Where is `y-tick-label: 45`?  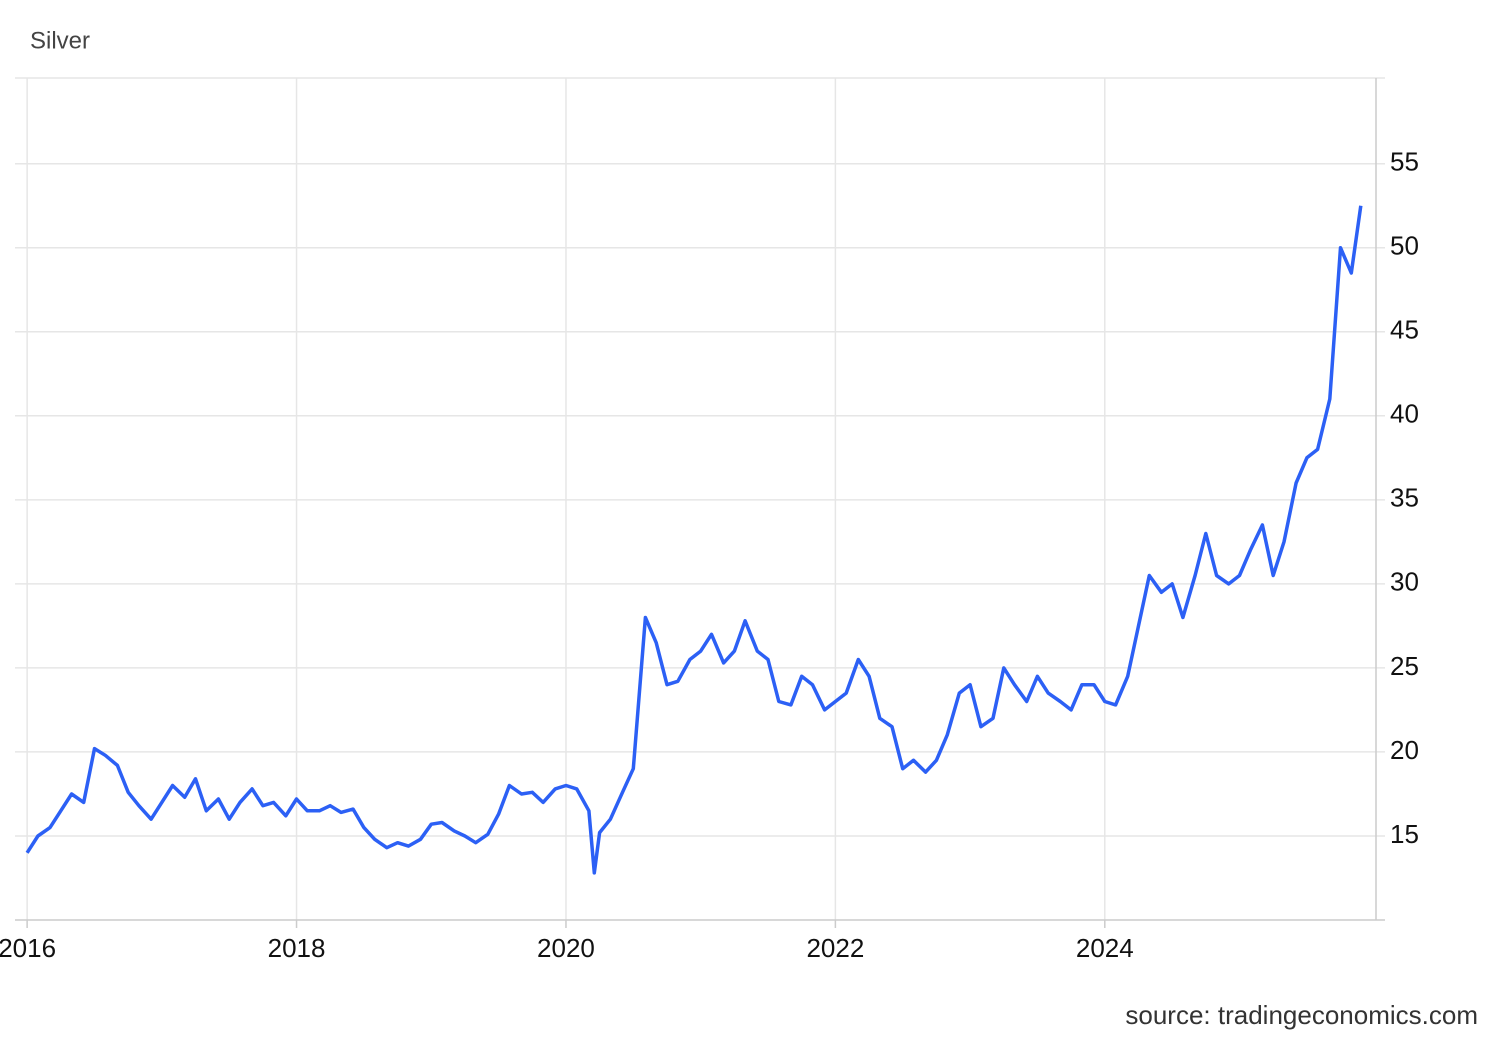 y-tick-label: 45 is located at coordinates (1404, 330).